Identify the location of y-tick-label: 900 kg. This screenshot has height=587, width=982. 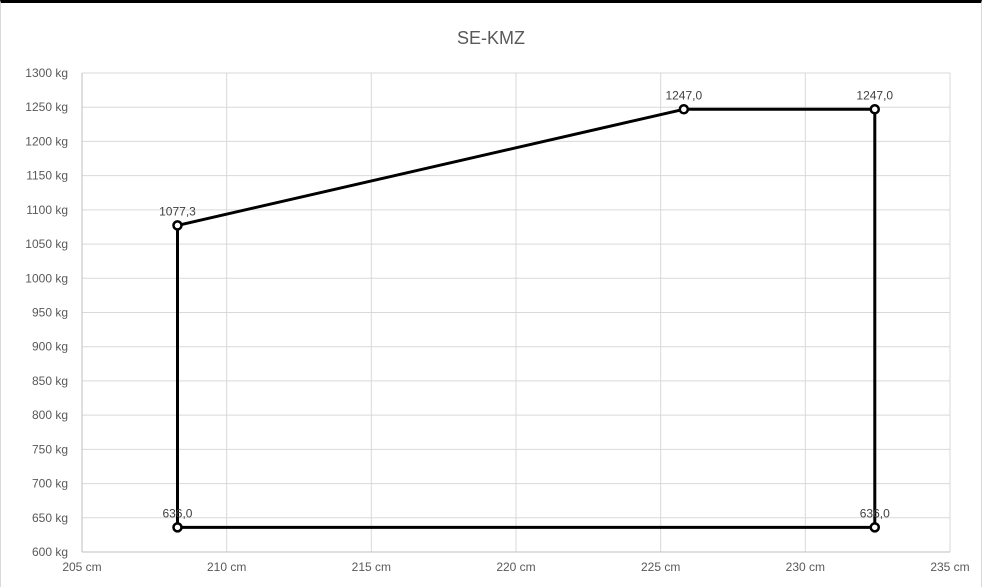
(50, 347).